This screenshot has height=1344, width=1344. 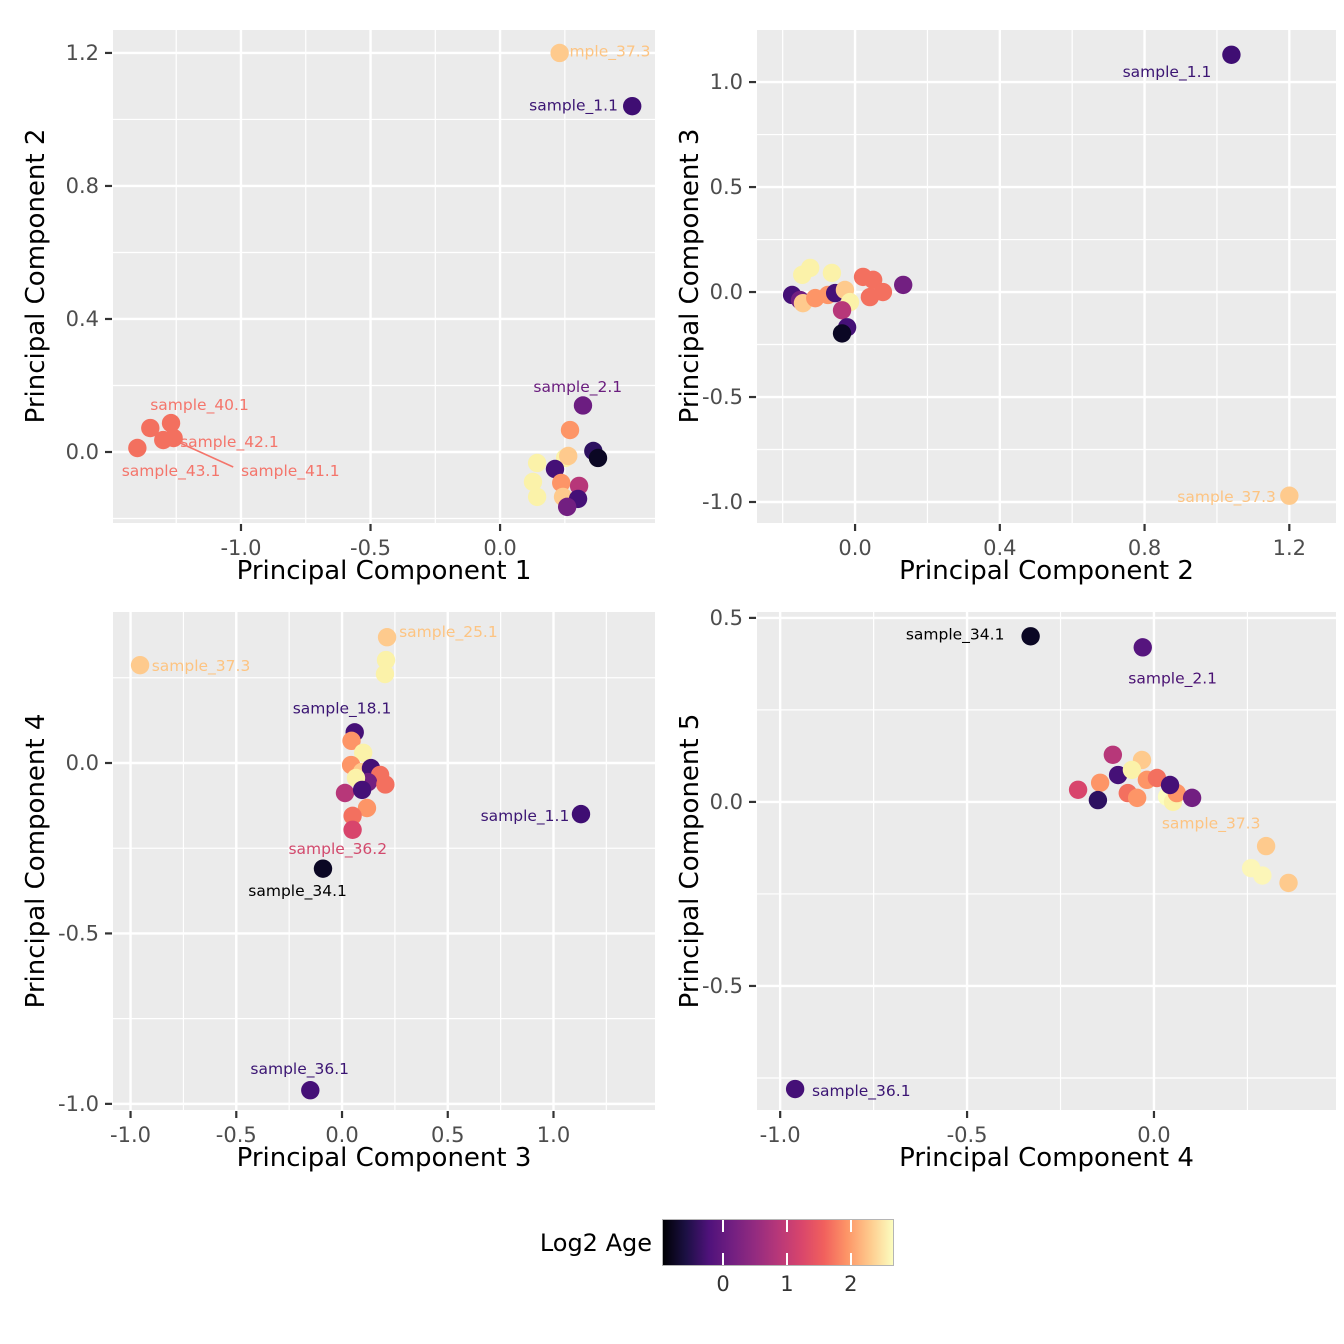 What do you see at coordinates (171, 471) in the screenshot?
I see `sample-label: sample_43.1` at bounding box center [171, 471].